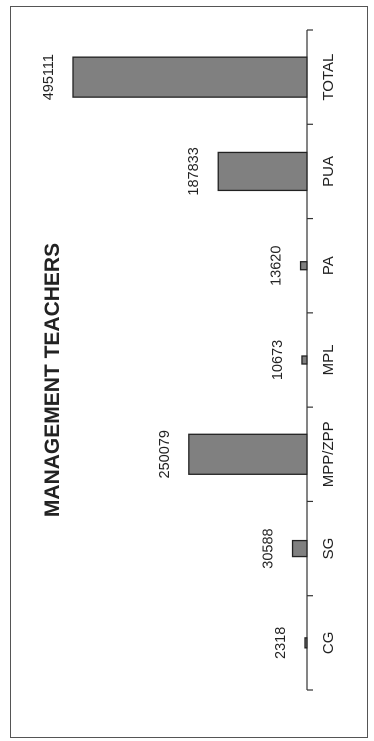  I want to click on data-label: 250079, so click(165, 454).